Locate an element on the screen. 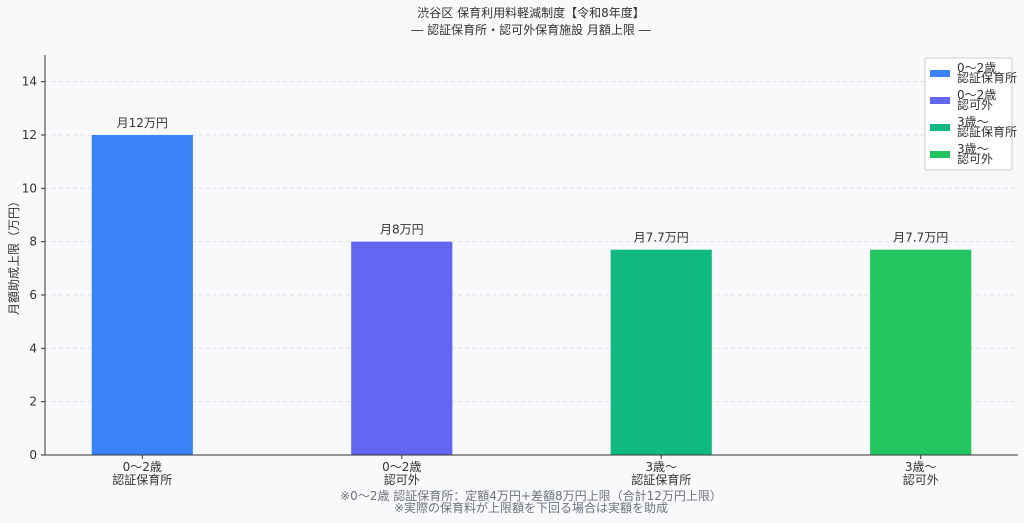 This screenshot has width=1024, height=523. legend-label: 0〜2歳認証保育所 is located at coordinates (987, 73).